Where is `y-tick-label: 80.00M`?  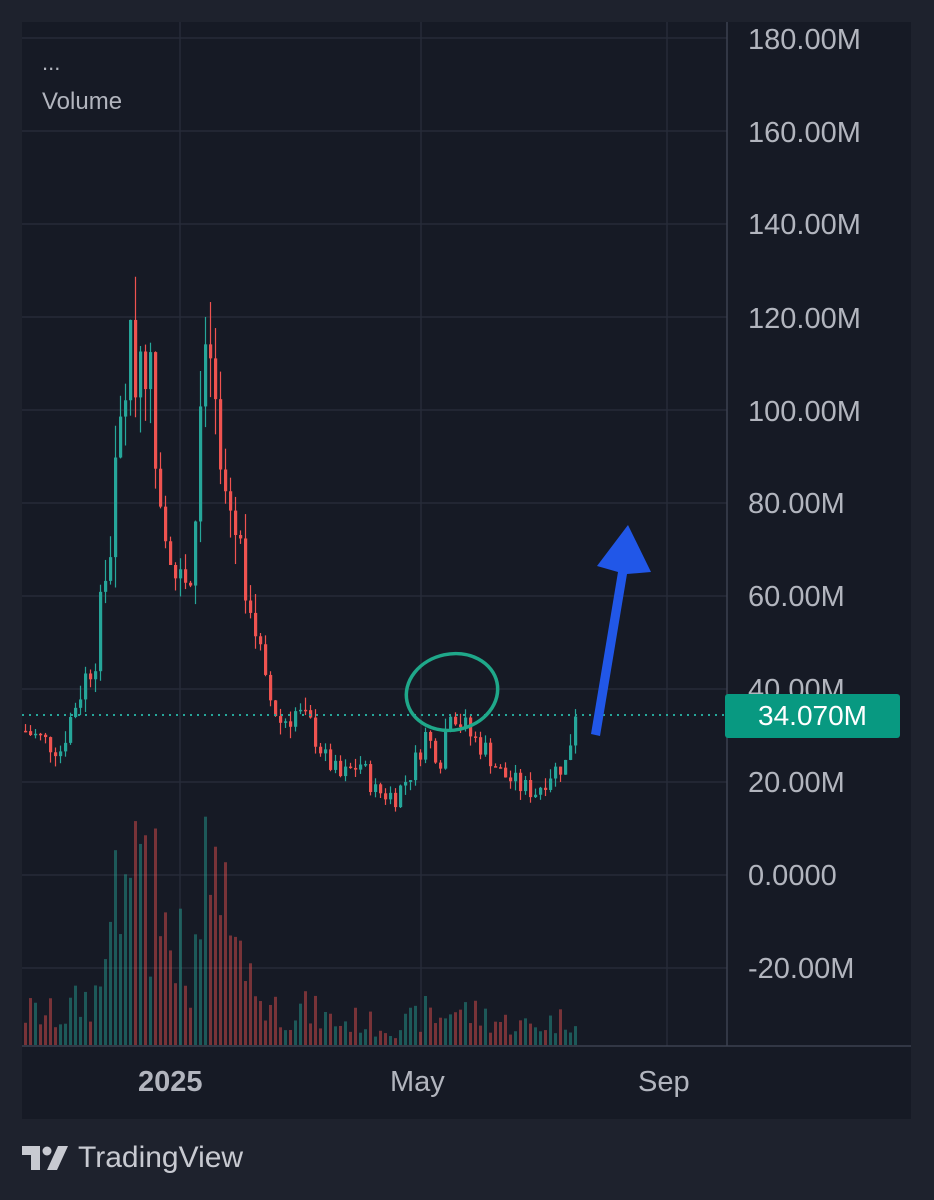 y-tick-label: 80.00M is located at coordinates (796, 504).